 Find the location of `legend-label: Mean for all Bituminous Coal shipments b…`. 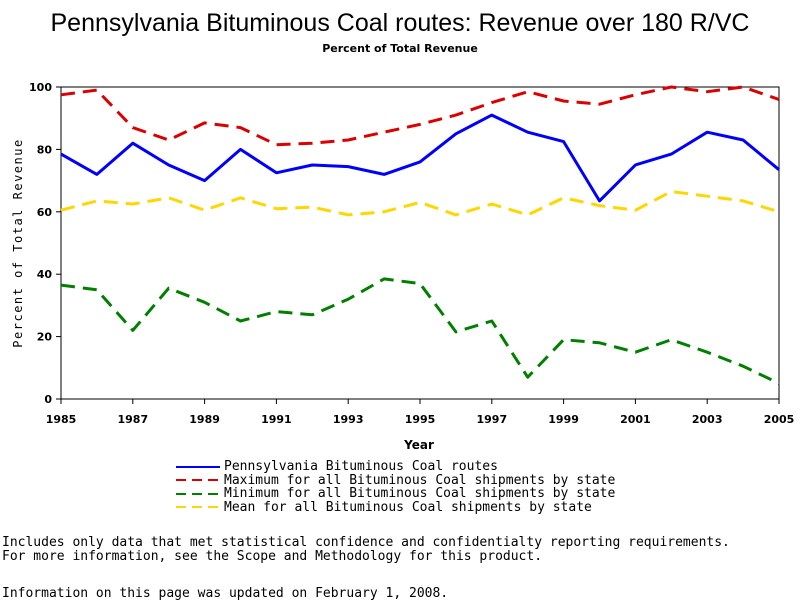

legend-label: Mean for all Bituminous Coal shipments b… is located at coordinates (408, 507).